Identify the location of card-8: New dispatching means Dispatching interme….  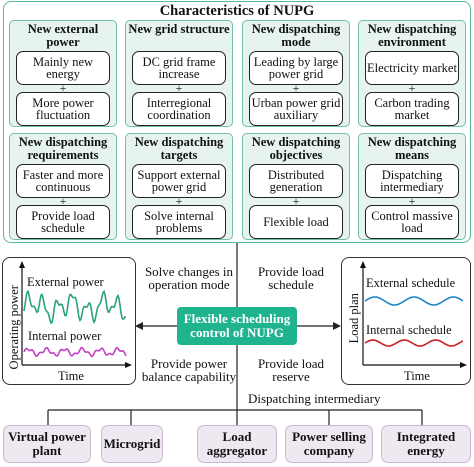
(412, 186).